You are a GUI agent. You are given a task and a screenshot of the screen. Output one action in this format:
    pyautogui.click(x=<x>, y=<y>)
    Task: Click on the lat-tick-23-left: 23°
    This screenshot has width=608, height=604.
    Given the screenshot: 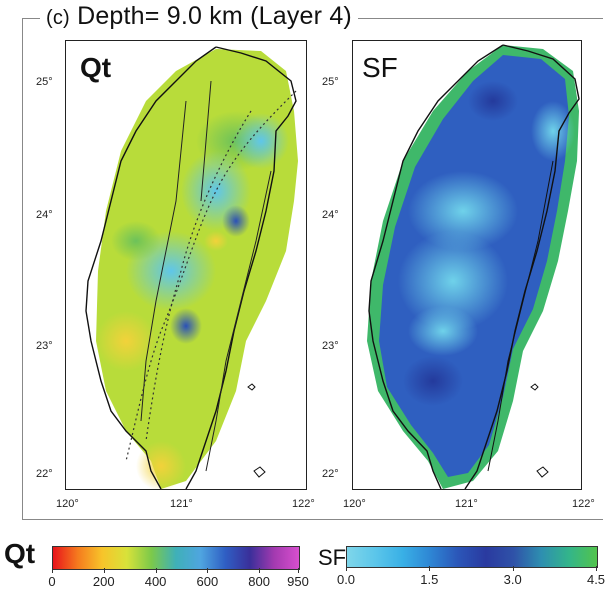 What is the action you would take?
    pyautogui.click(x=44, y=346)
    